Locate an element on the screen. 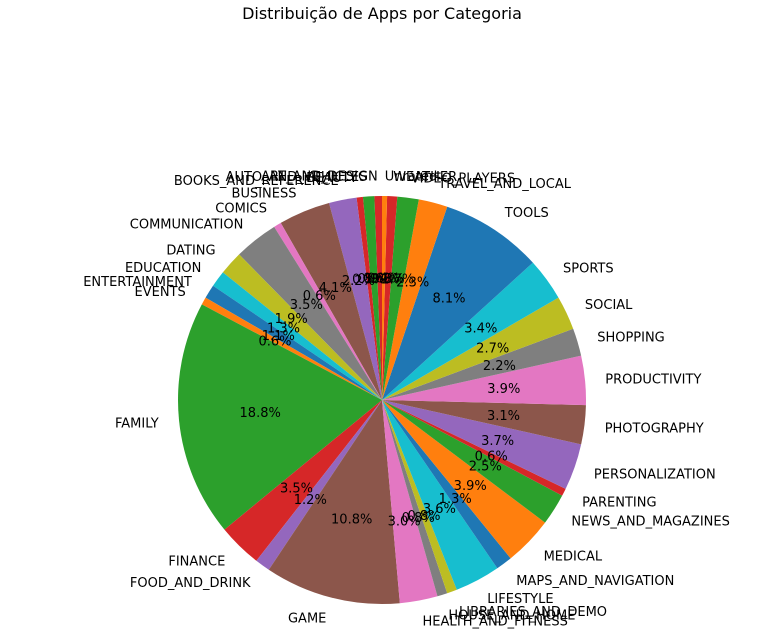 This screenshot has width=784, height=641. percent-label: 2.5% is located at coordinates (485, 467).